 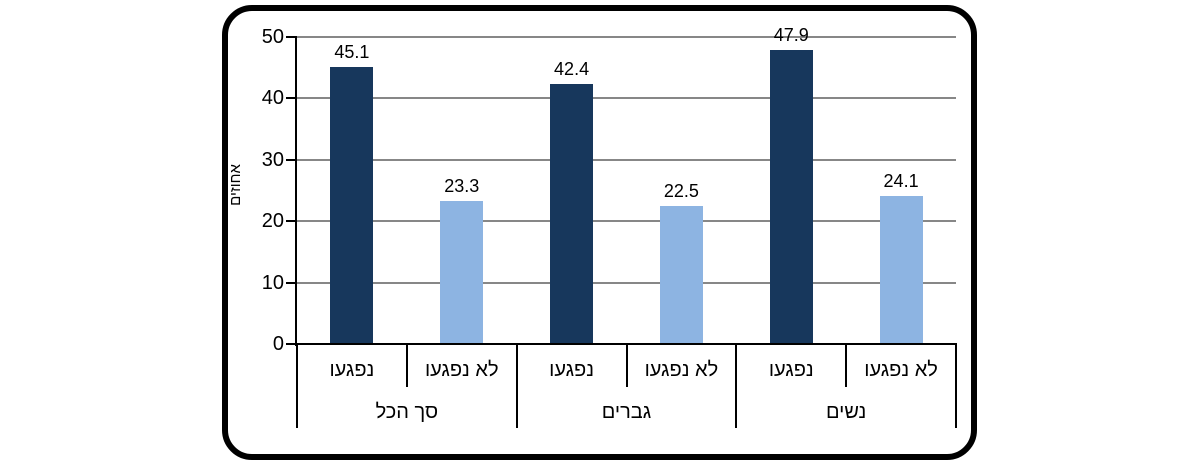 I want to click on y-axis-line, so click(x=296, y=191).